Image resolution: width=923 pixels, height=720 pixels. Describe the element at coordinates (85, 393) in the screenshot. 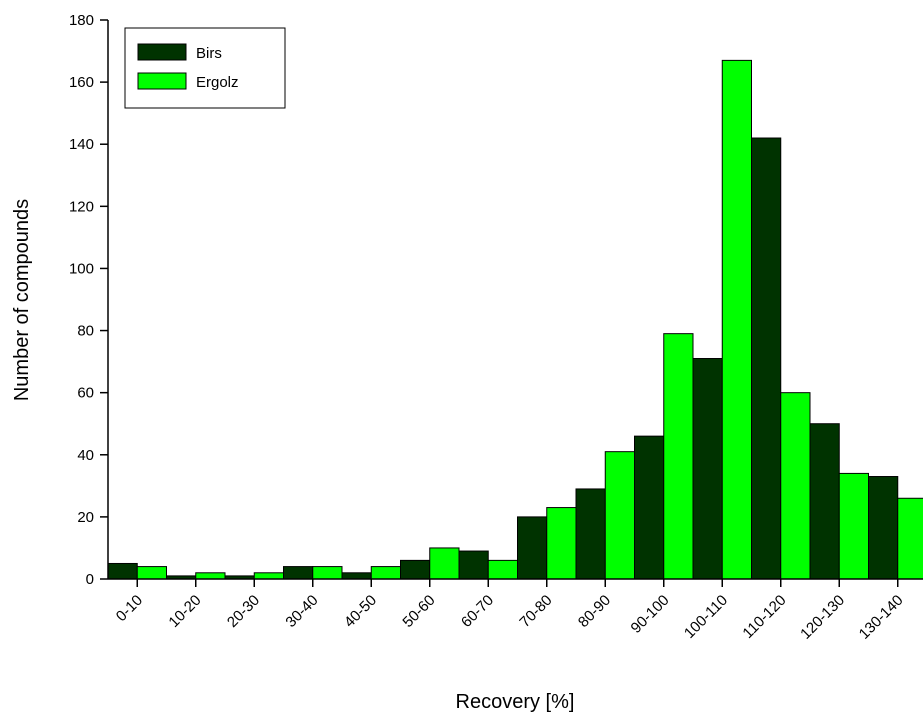

I see `y-tick-label: 60` at that location.